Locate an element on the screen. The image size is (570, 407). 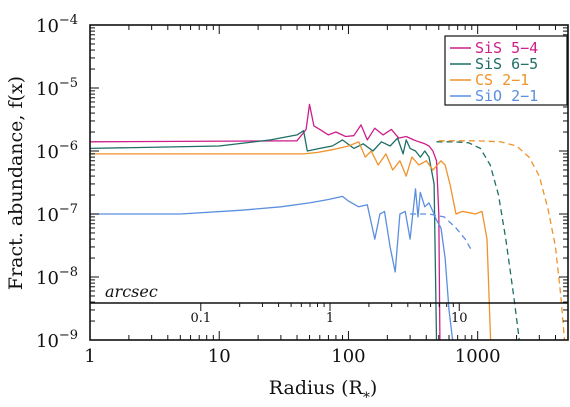
legend-label: SiS 5−4 is located at coordinates (506, 48).